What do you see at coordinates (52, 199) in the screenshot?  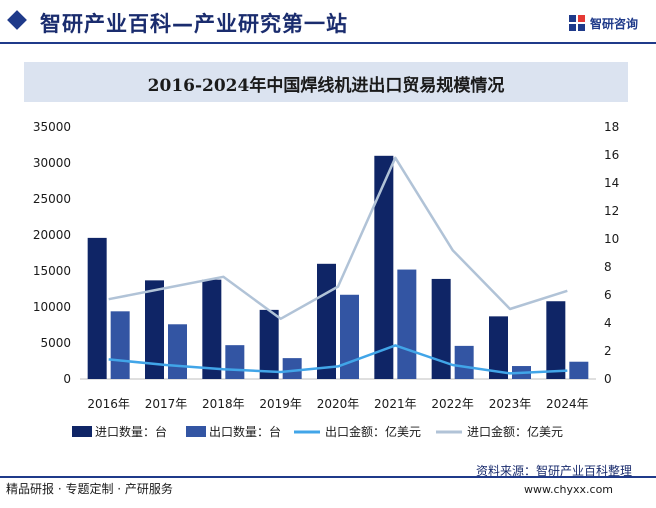 I see `y-left-tick-label: 25000` at bounding box center [52, 199].